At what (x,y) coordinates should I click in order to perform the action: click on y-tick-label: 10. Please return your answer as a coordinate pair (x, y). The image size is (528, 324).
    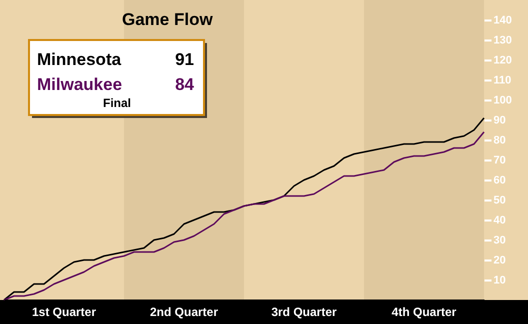
    Looking at the image, I should click on (500, 280).